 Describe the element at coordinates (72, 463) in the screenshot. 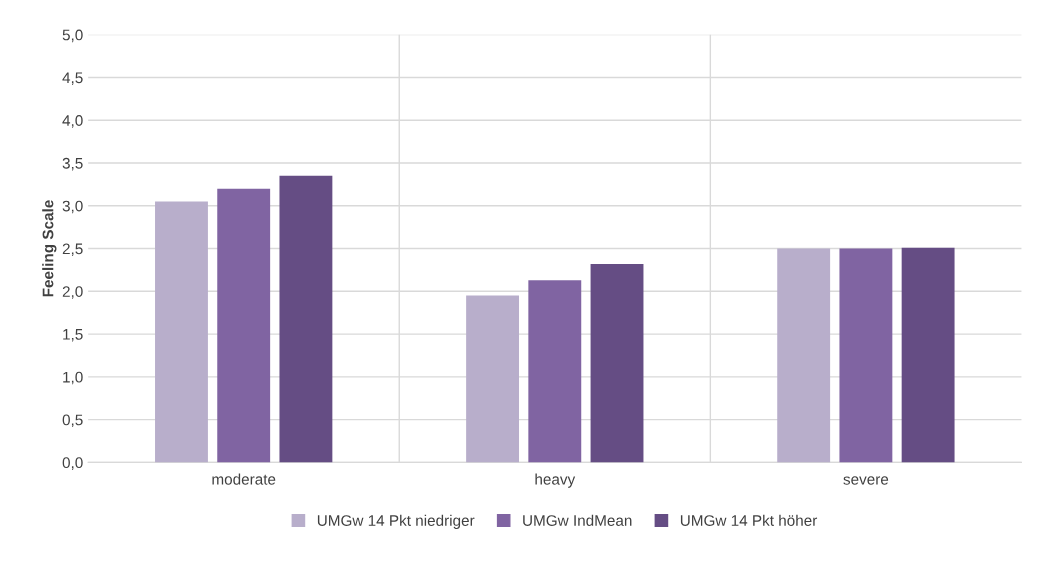

I see `y-tick-label: 0,0` at that location.